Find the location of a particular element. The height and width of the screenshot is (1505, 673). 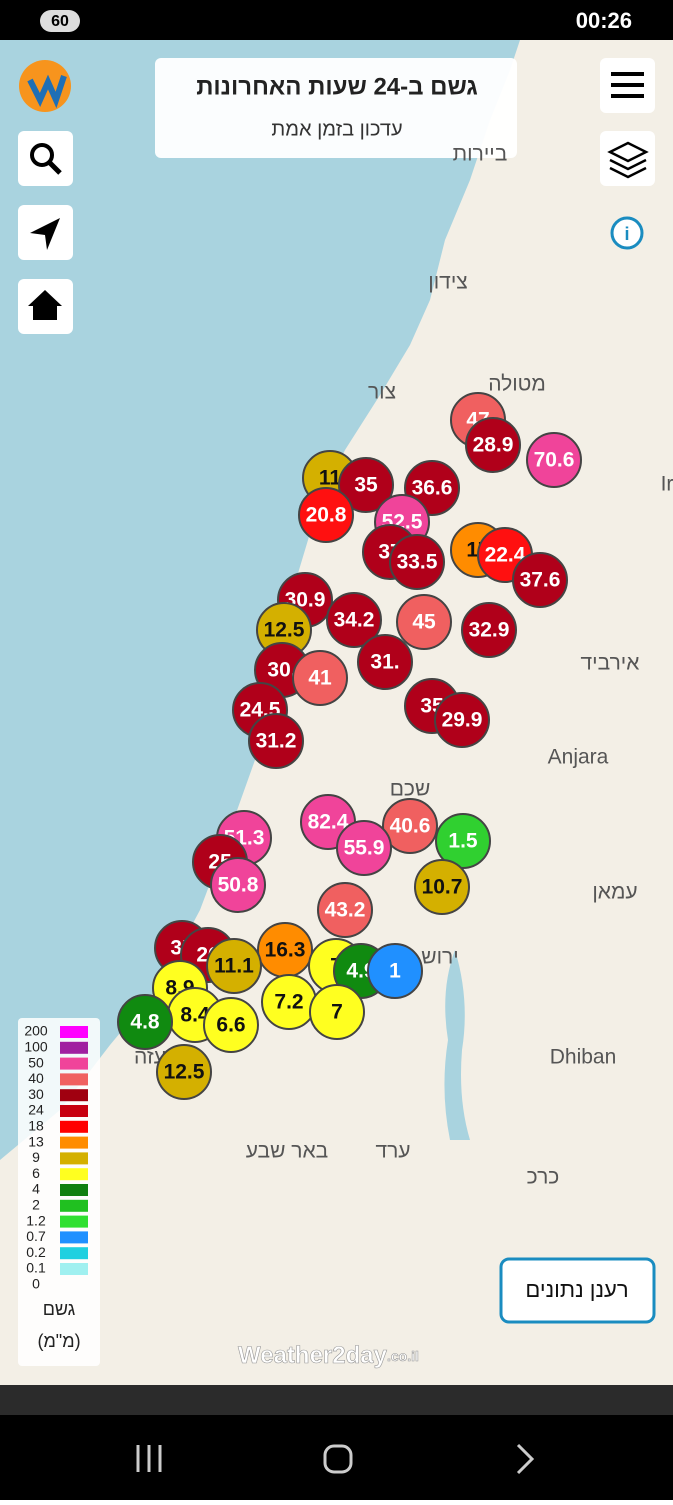

place-label: צור is located at coordinates (382, 392).